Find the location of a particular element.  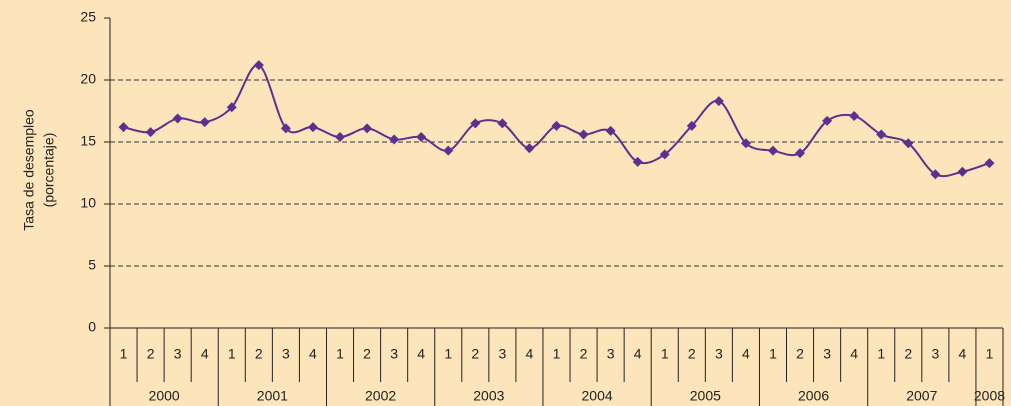

year-label: 2006 is located at coordinates (813, 396).